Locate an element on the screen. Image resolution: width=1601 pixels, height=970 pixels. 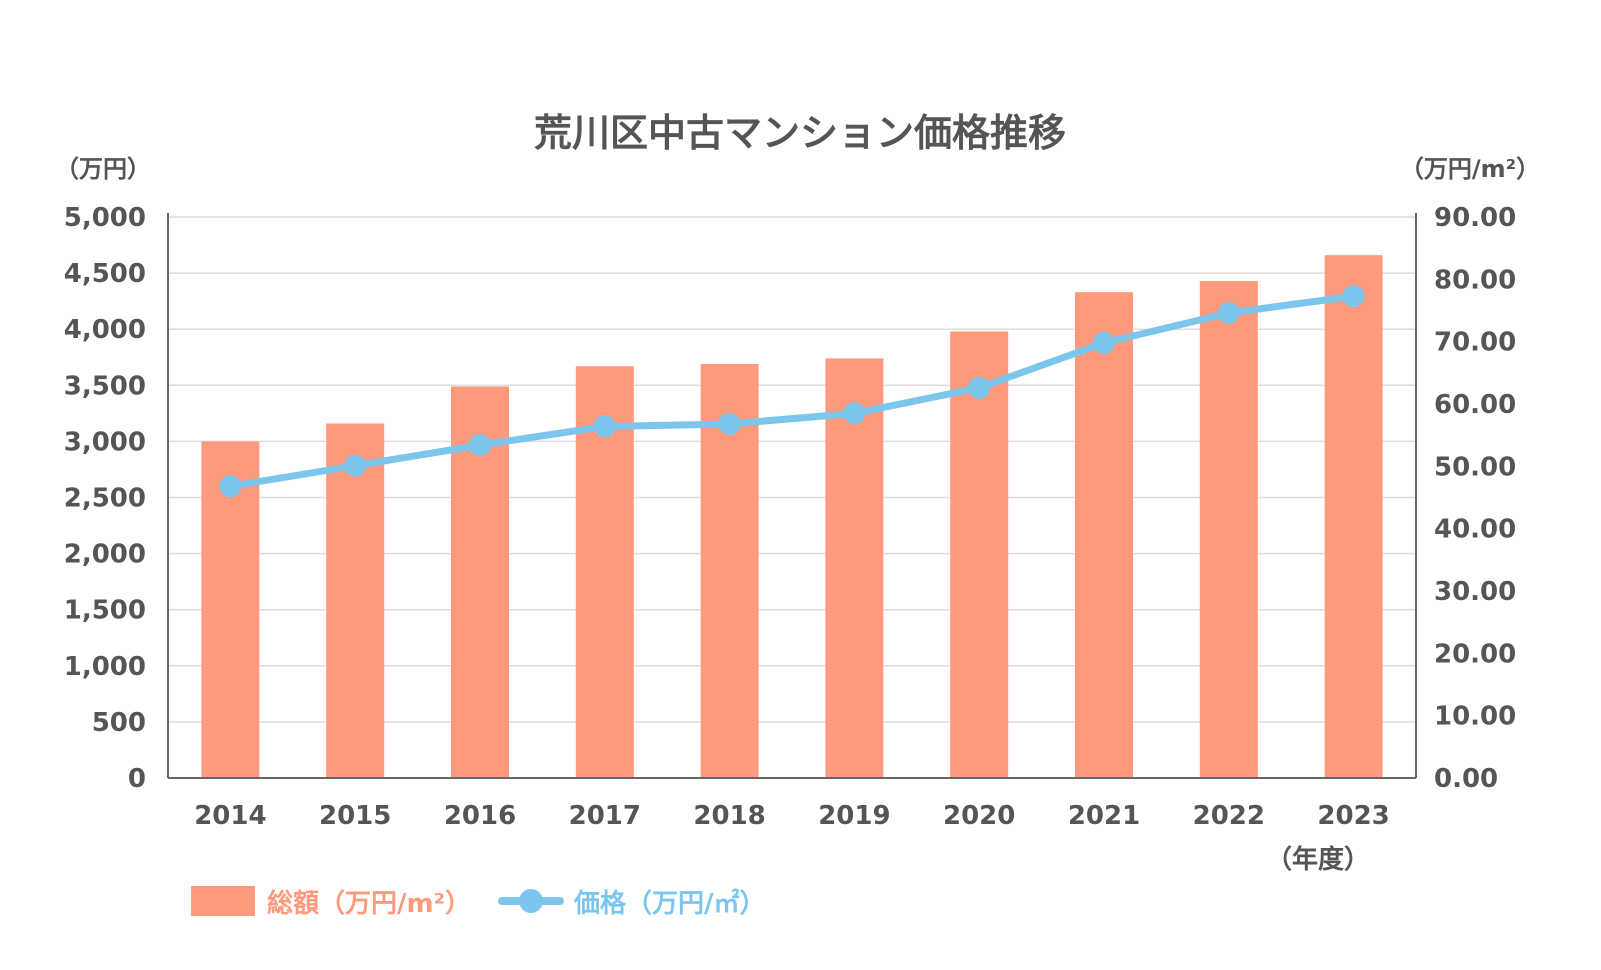
y2-axis-label: （万円/m²） is located at coordinates (1470, 169).